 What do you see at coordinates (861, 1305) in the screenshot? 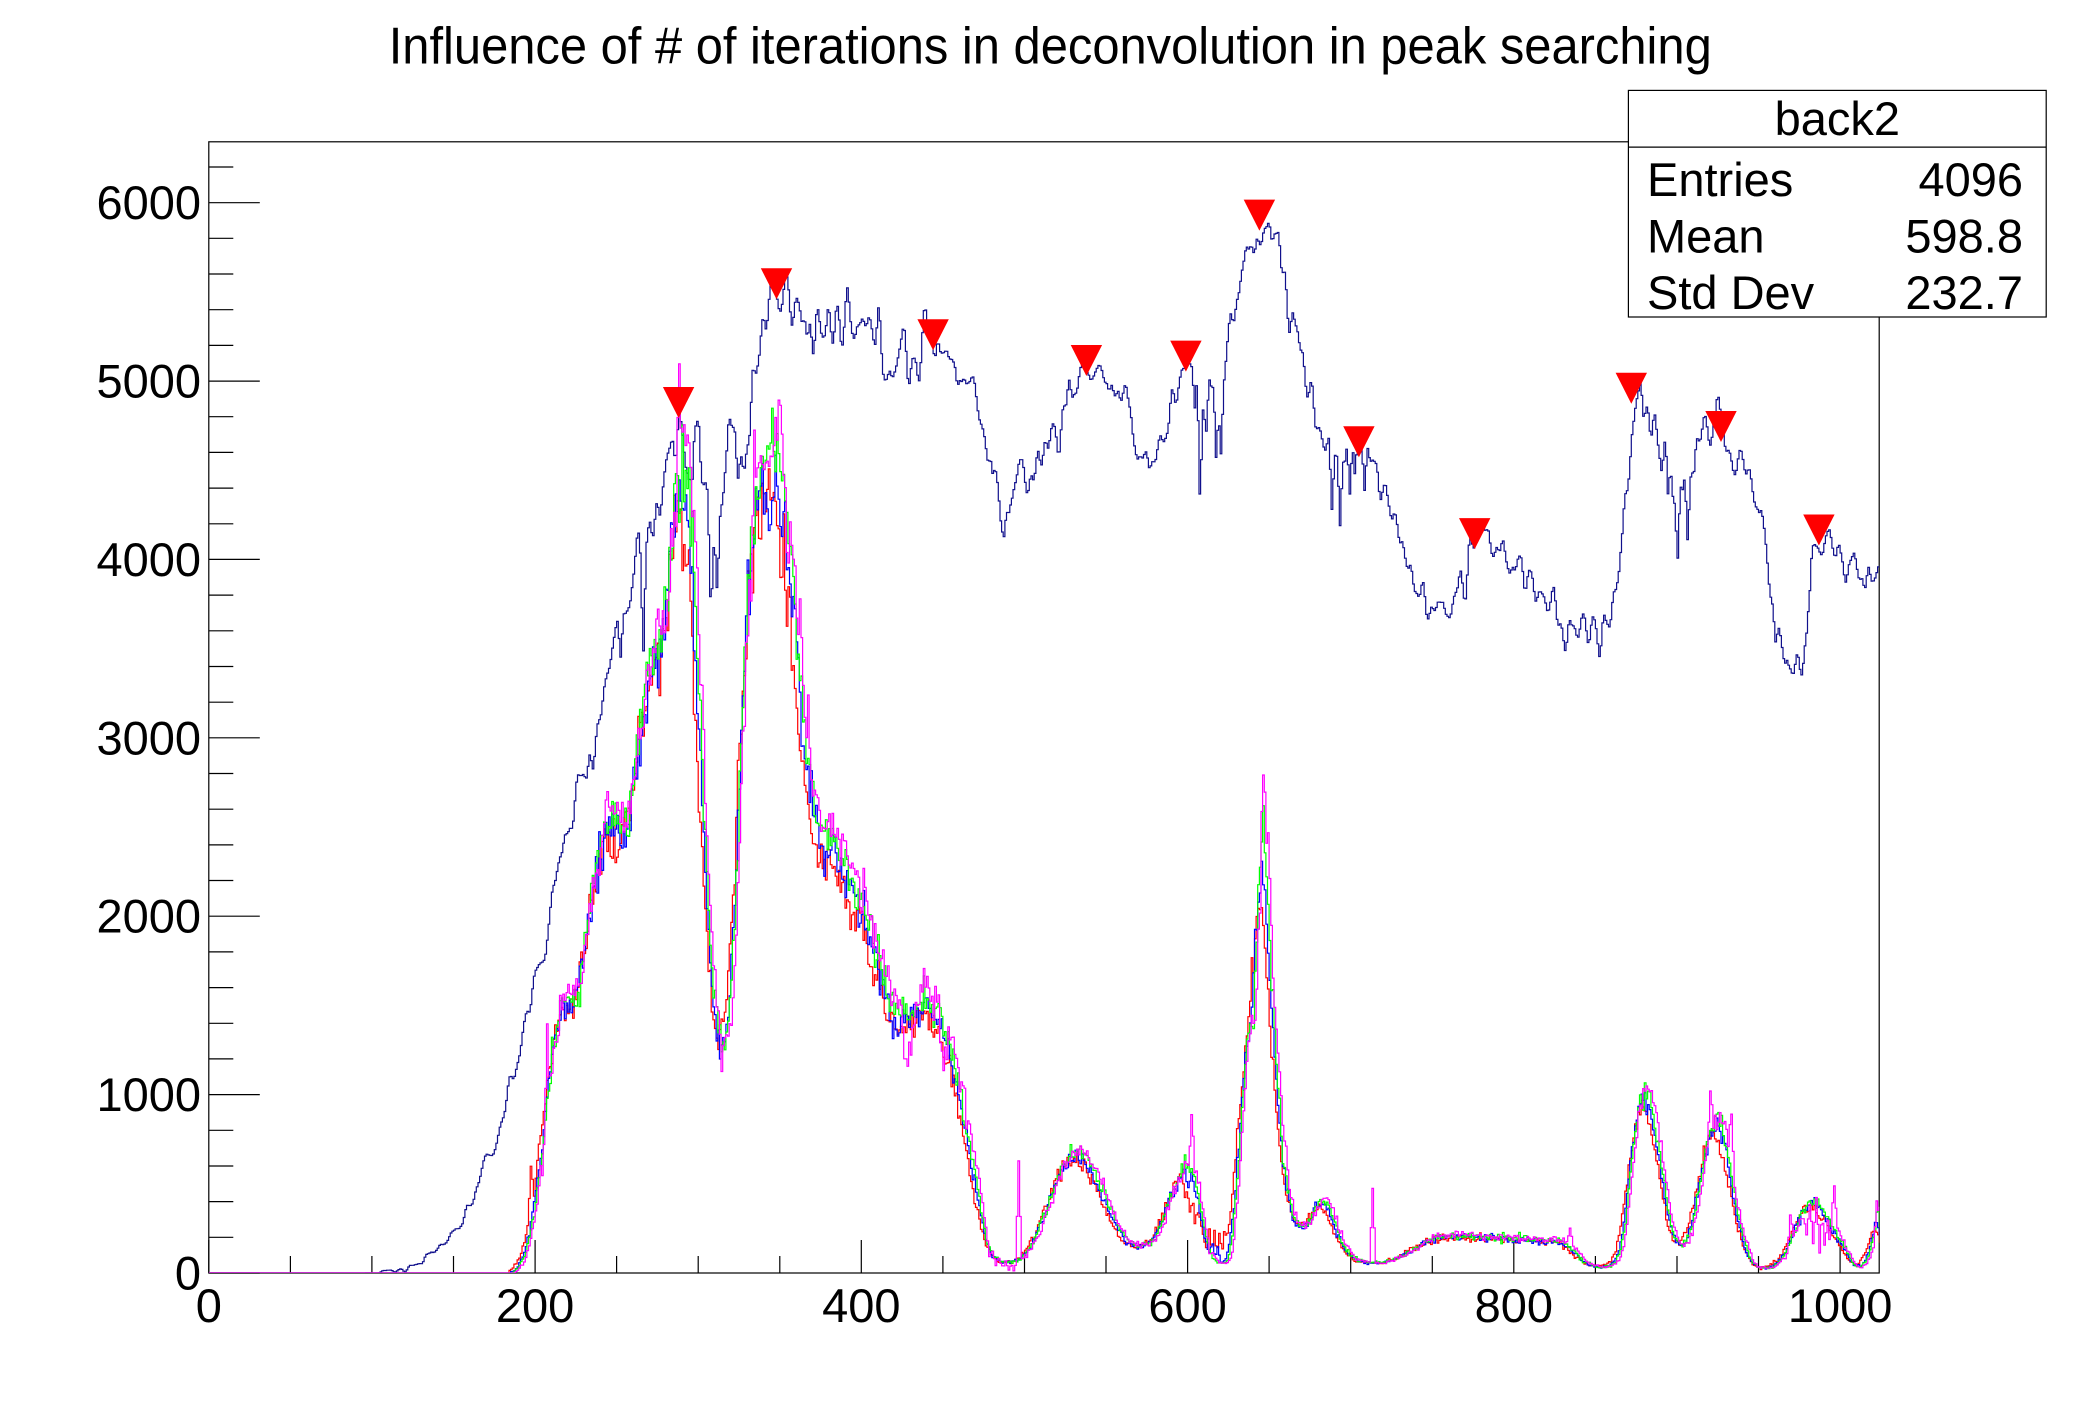
I see `svg-text: 400` at bounding box center [861, 1305].